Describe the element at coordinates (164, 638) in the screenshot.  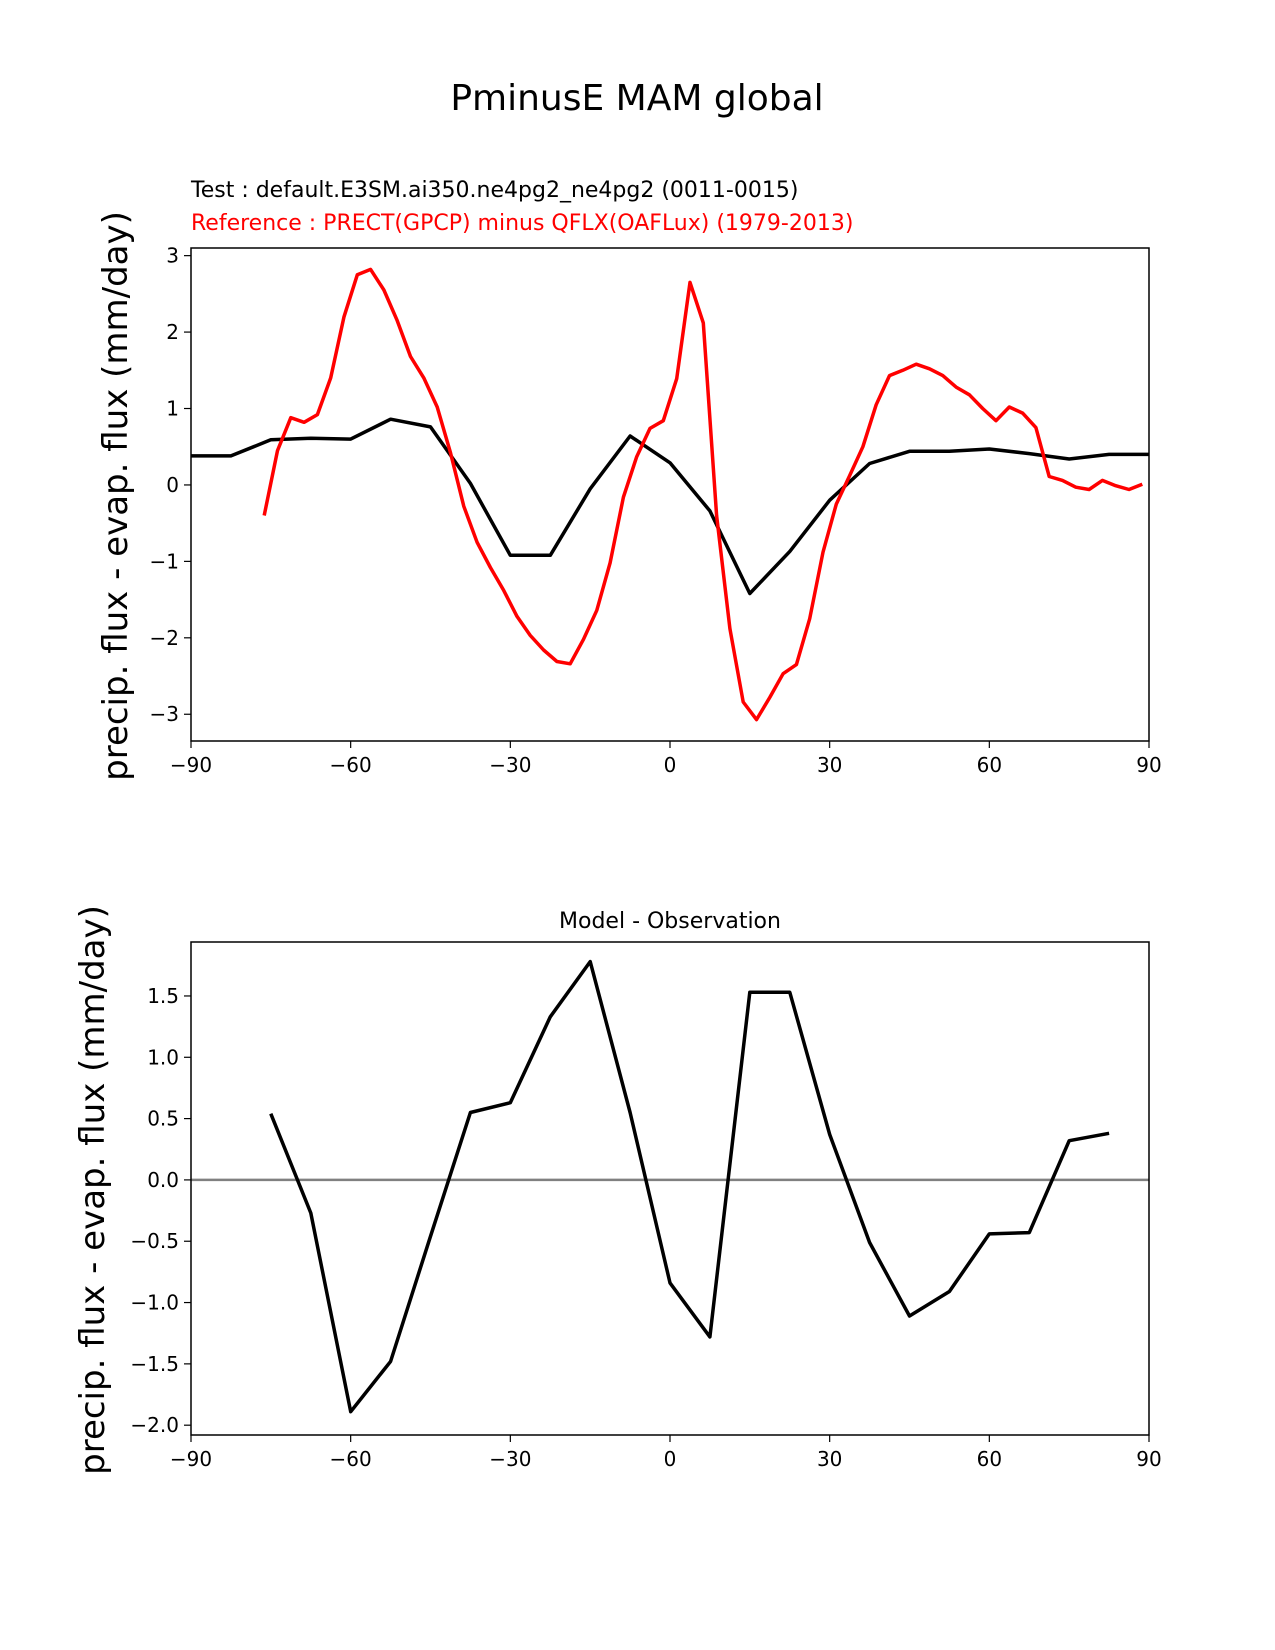
I see `y-tick-label: −2` at that location.